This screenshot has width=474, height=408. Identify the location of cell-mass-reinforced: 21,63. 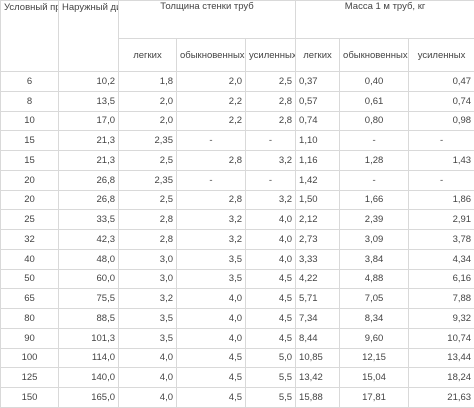
(441, 398).